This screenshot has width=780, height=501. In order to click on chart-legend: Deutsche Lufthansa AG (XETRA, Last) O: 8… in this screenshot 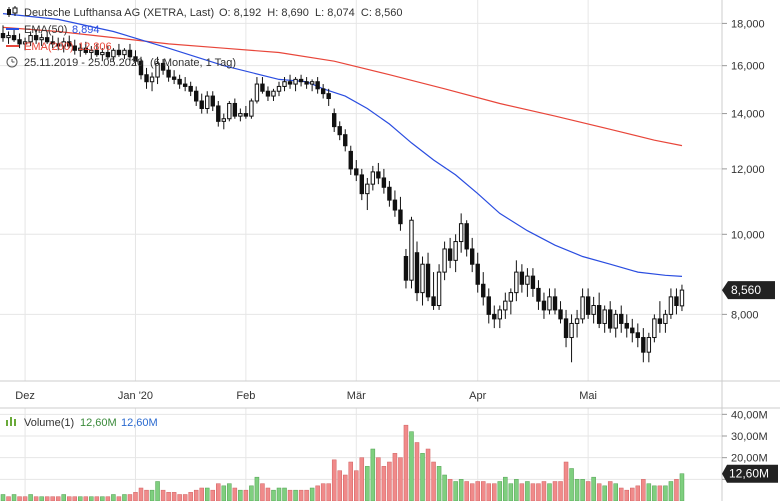, I will do `click(204, 37)`.